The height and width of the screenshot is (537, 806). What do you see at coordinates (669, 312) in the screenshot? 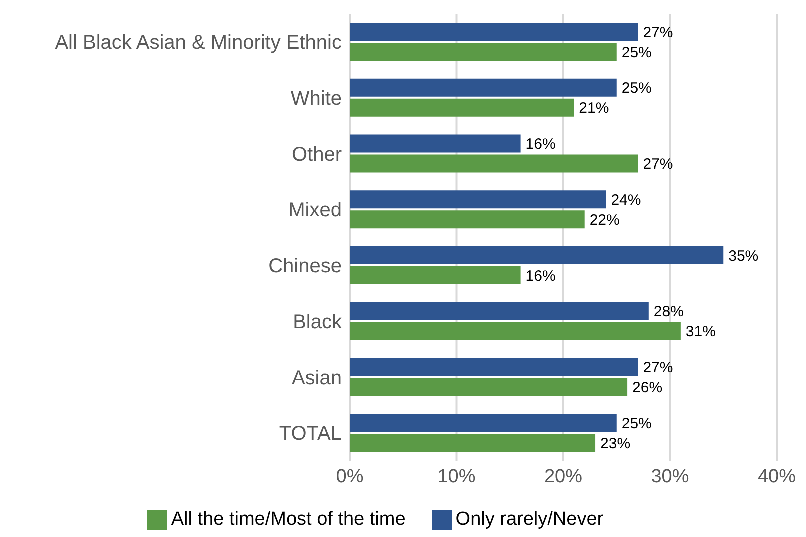
I see `data-label: 28%` at bounding box center [669, 312].